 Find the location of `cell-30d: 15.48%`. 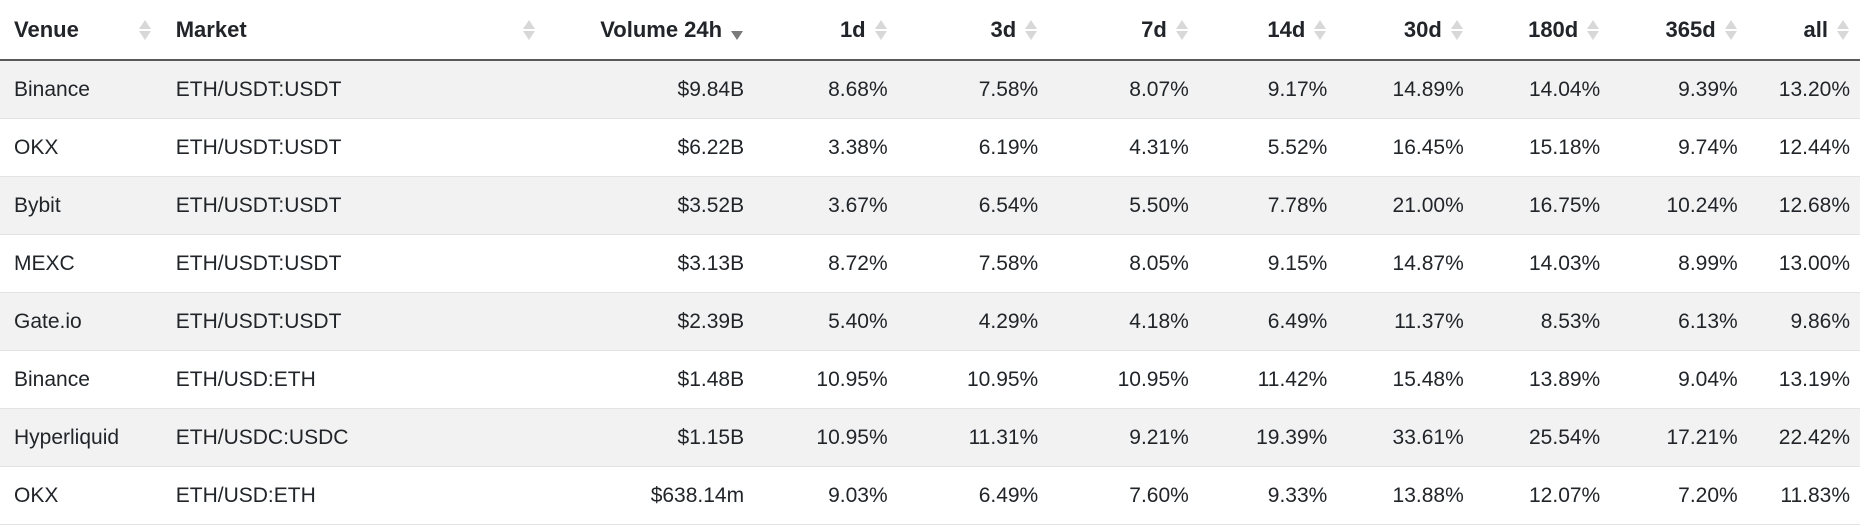

cell-30d: 15.48% is located at coordinates (1405, 379).